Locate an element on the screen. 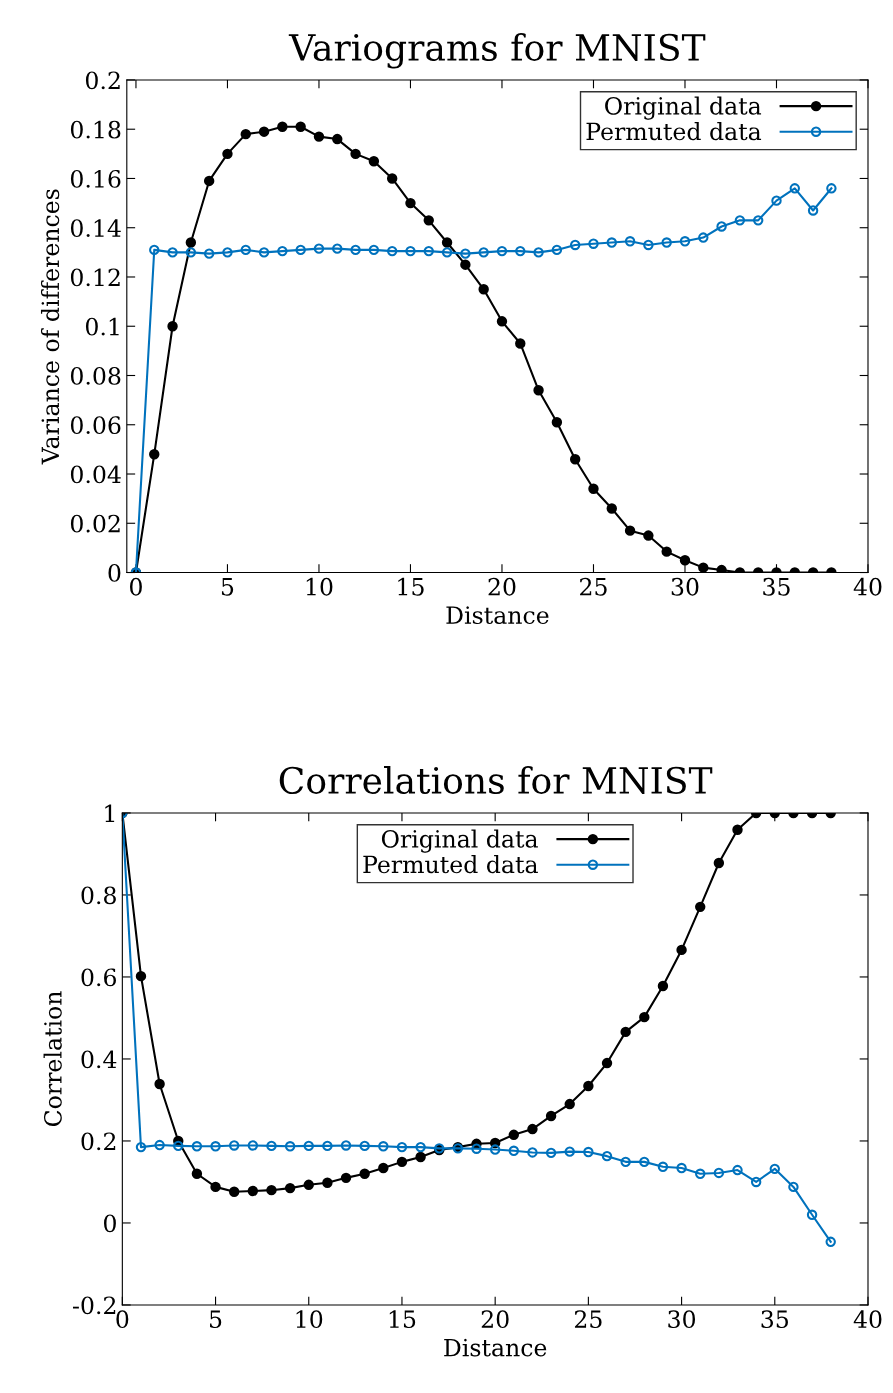 The height and width of the screenshot is (1393, 893). y-tick-label: 0.4 is located at coordinates (99, 1059).